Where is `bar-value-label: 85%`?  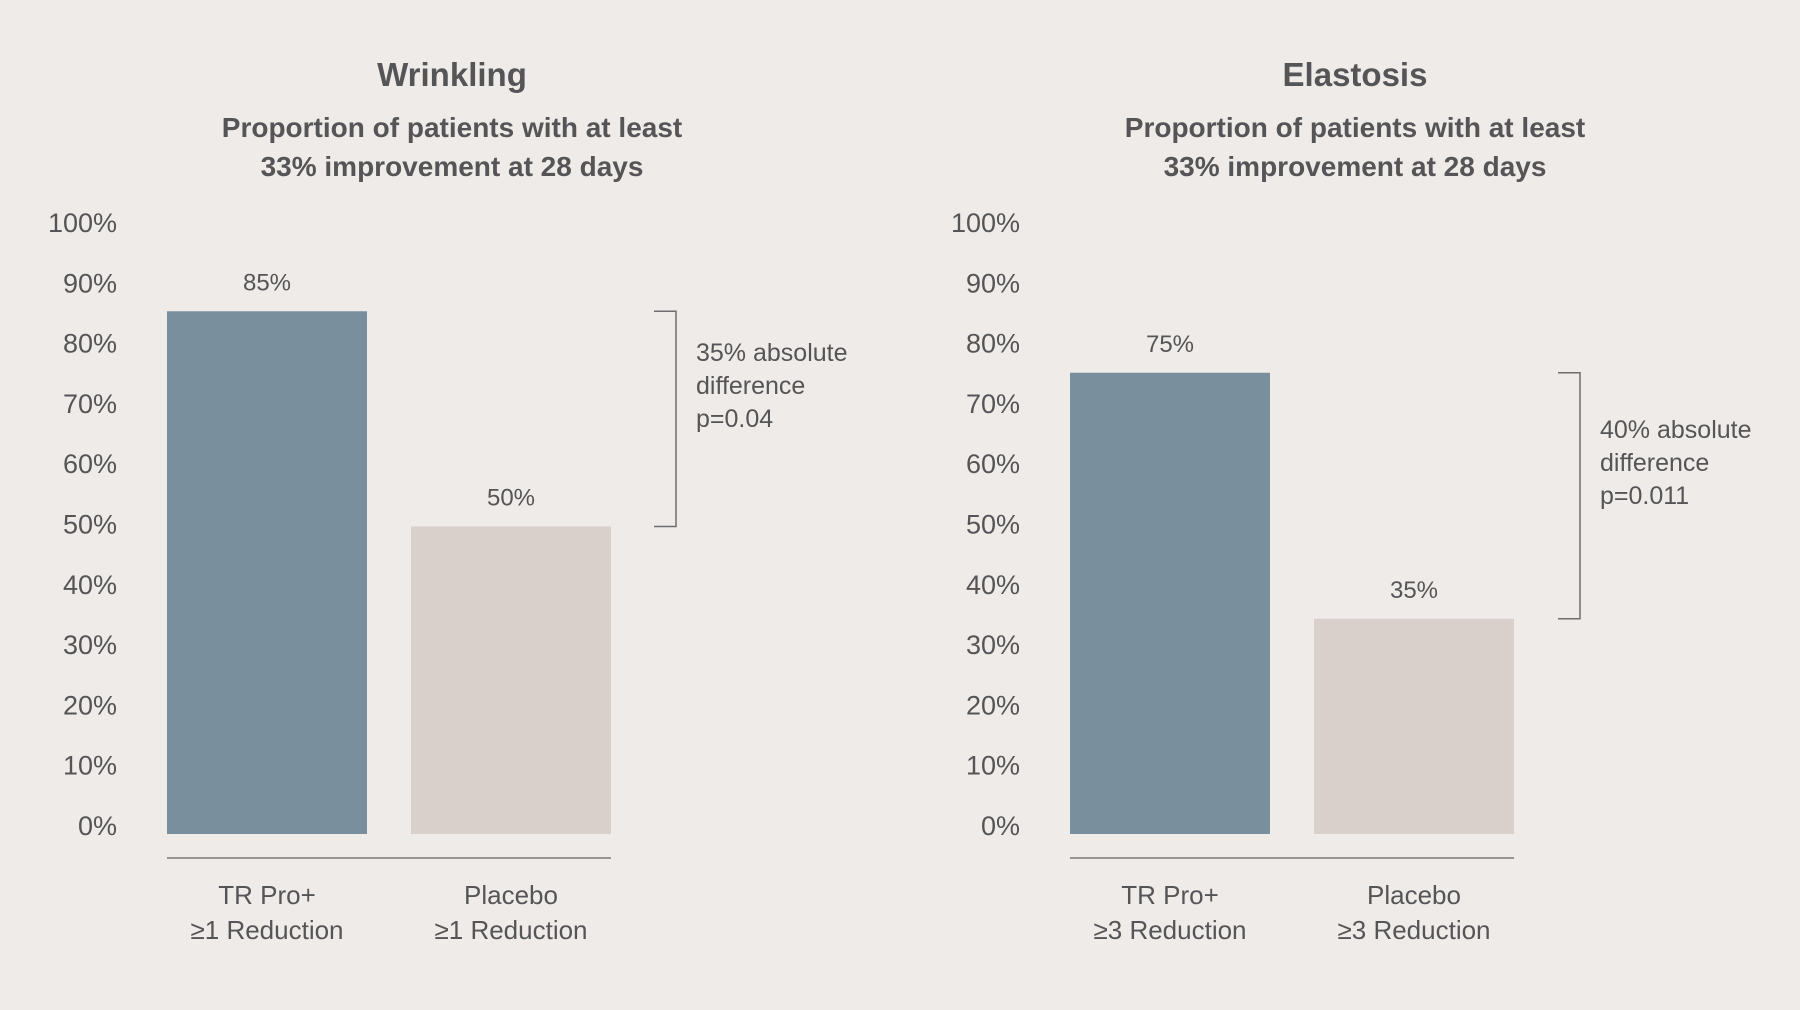 bar-value-label: 85% is located at coordinates (267, 282).